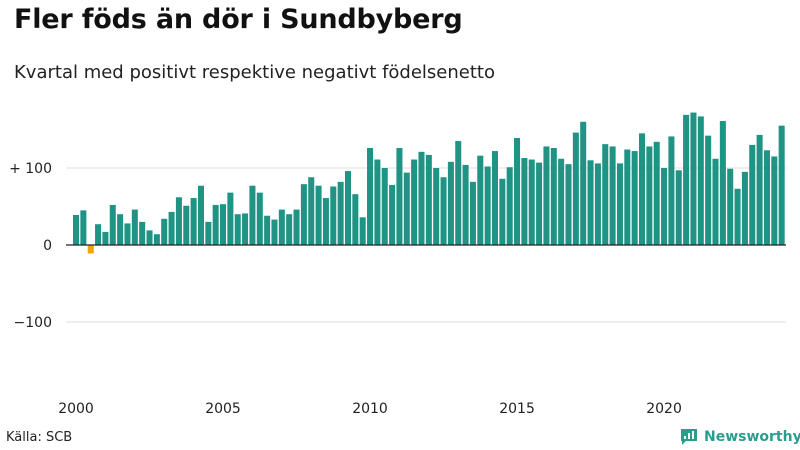 The width and height of the screenshot is (800, 450). I want to click on bar: 2015 K2: 113, so click(524, 201).